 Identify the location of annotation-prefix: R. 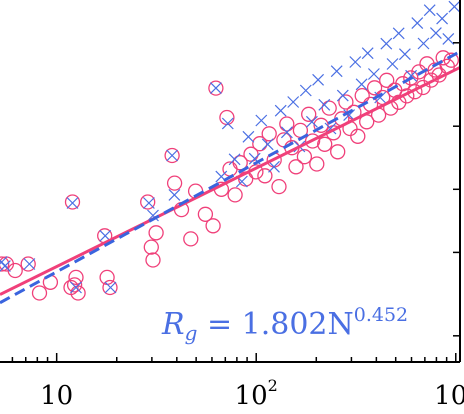
(173, 324).